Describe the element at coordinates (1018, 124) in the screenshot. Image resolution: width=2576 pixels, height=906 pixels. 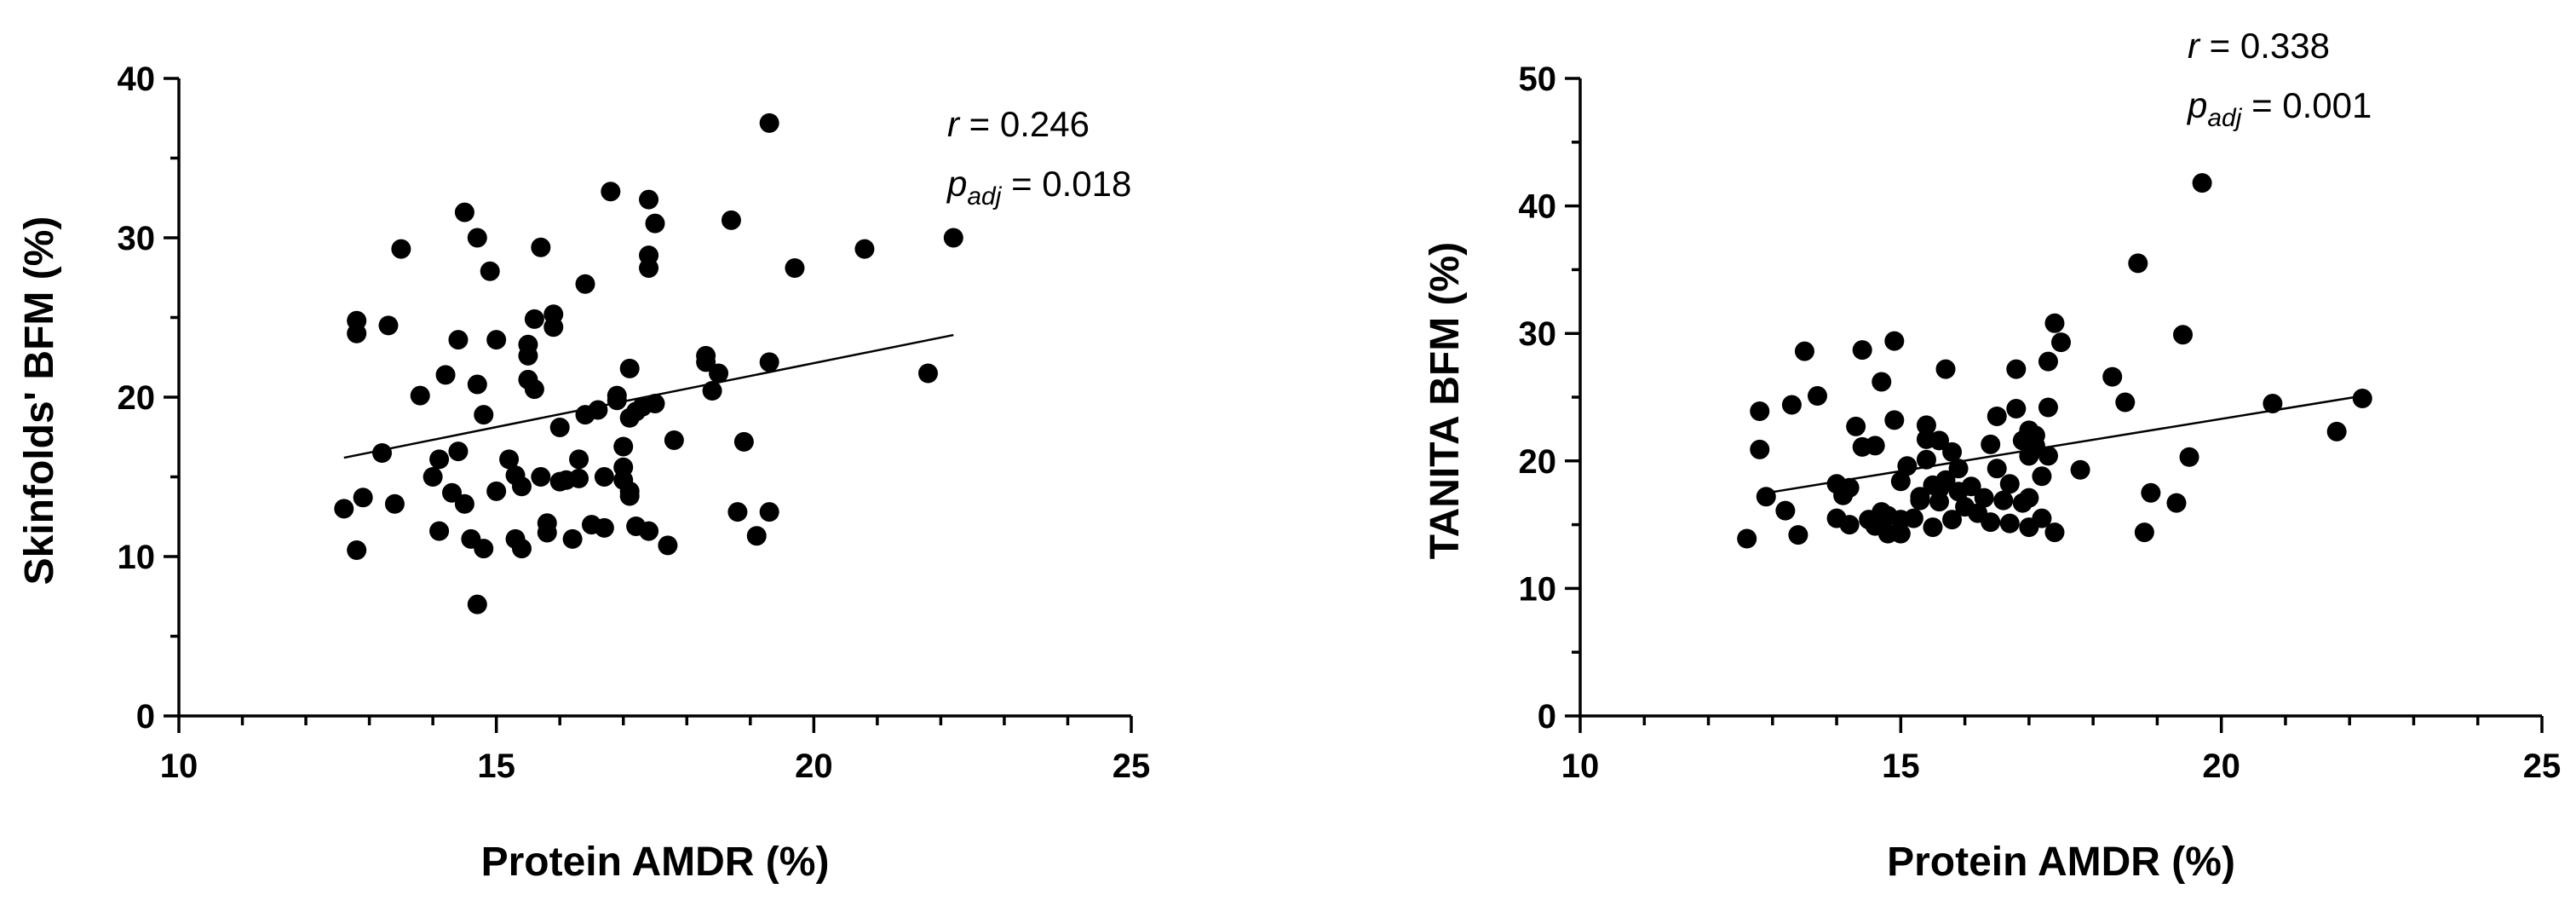
I see `correlation-label: r = 0.246` at that location.